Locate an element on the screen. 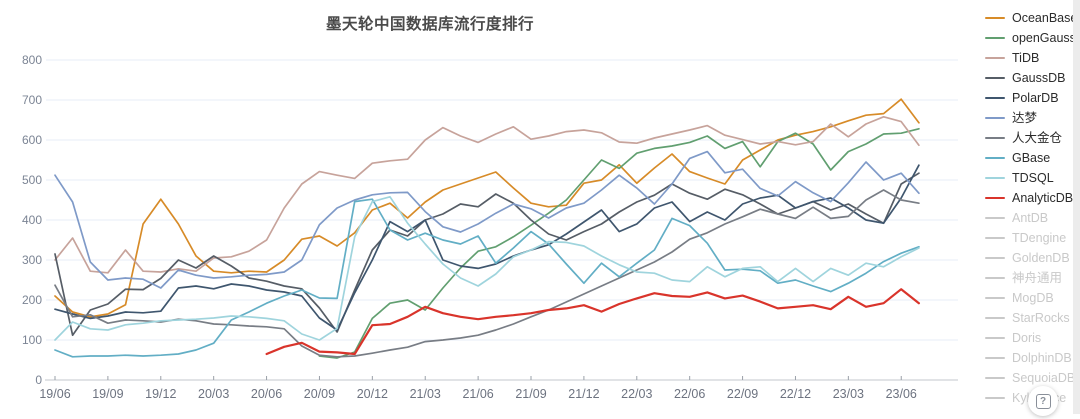 The height and width of the screenshot is (419, 1080). legend-label: OceanBase is located at coordinates (1044, 18).